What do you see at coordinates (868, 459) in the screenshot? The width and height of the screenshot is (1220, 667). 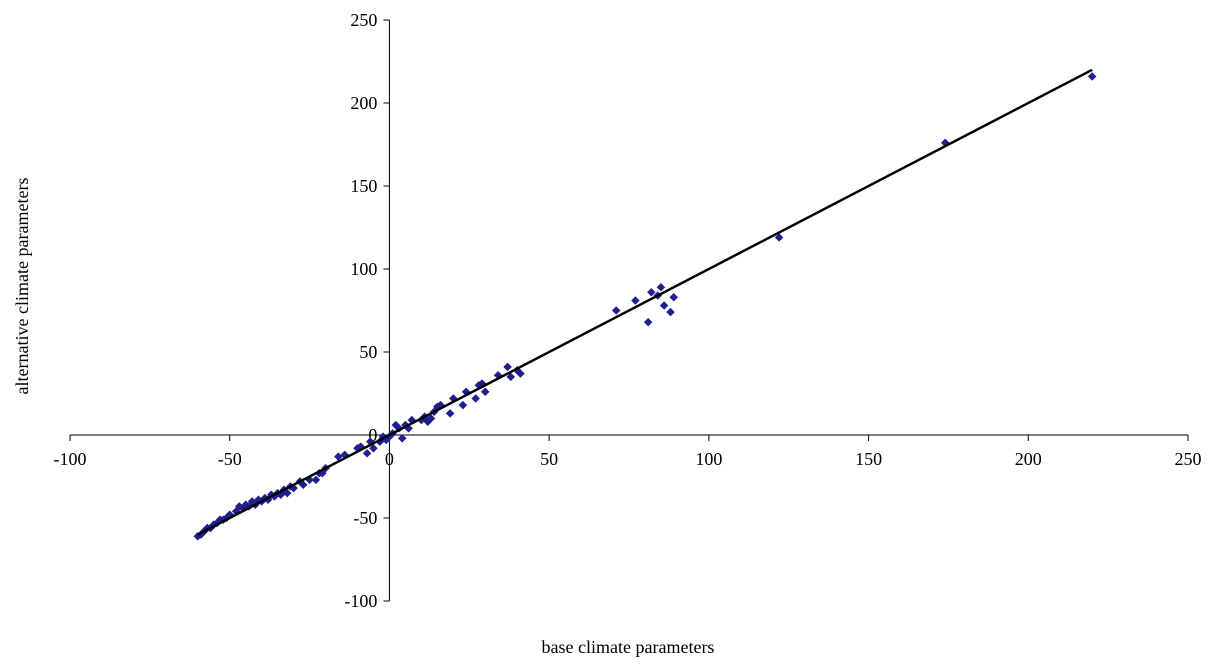 I see `x-tick-label: 150` at bounding box center [868, 459].